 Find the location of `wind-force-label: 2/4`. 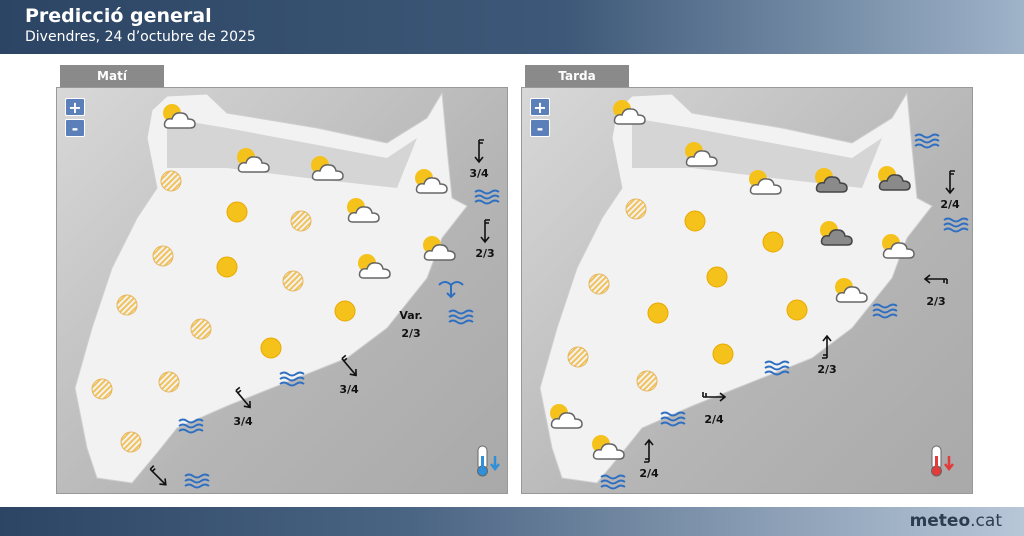

wind-force-label: 2/4 is located at coordinates (649, 473).